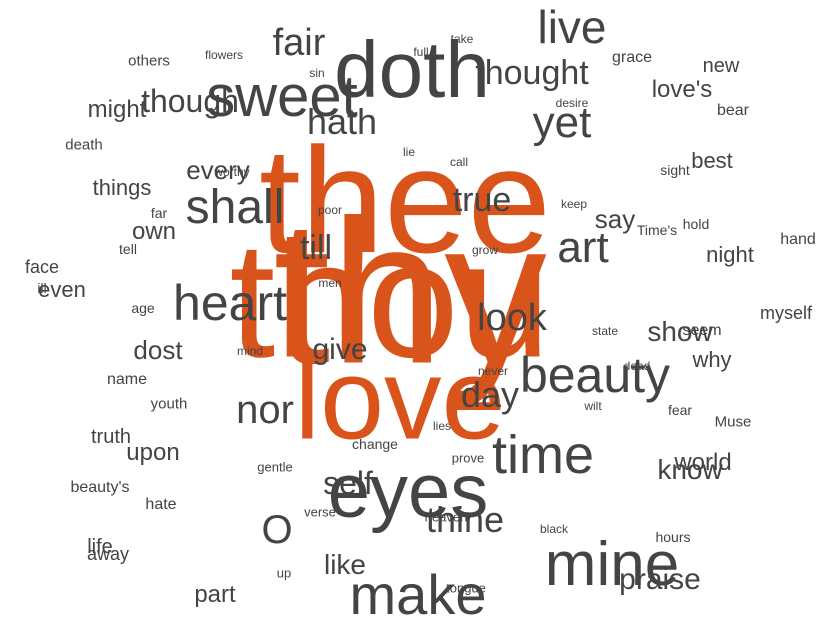 The height and width of the screenshot is (630, 840). What do you see at coordinates (673, 537) in the screenshot?
I see `word-cloud-word: hours` at bounding box center [673, 537].